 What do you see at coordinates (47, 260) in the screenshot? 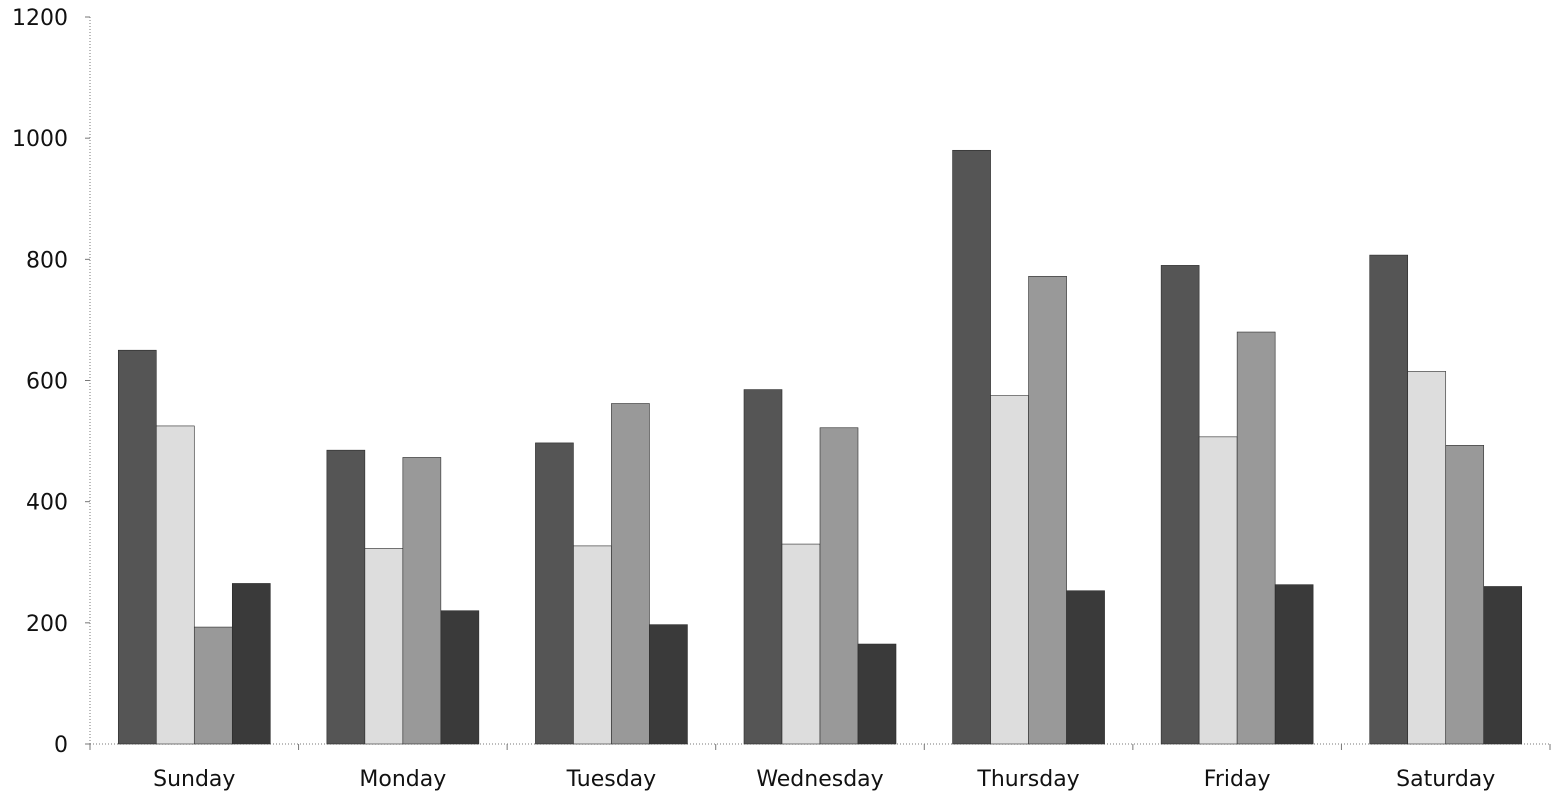
I see `y-tick-label: 800` at bounding box center [47, 260].